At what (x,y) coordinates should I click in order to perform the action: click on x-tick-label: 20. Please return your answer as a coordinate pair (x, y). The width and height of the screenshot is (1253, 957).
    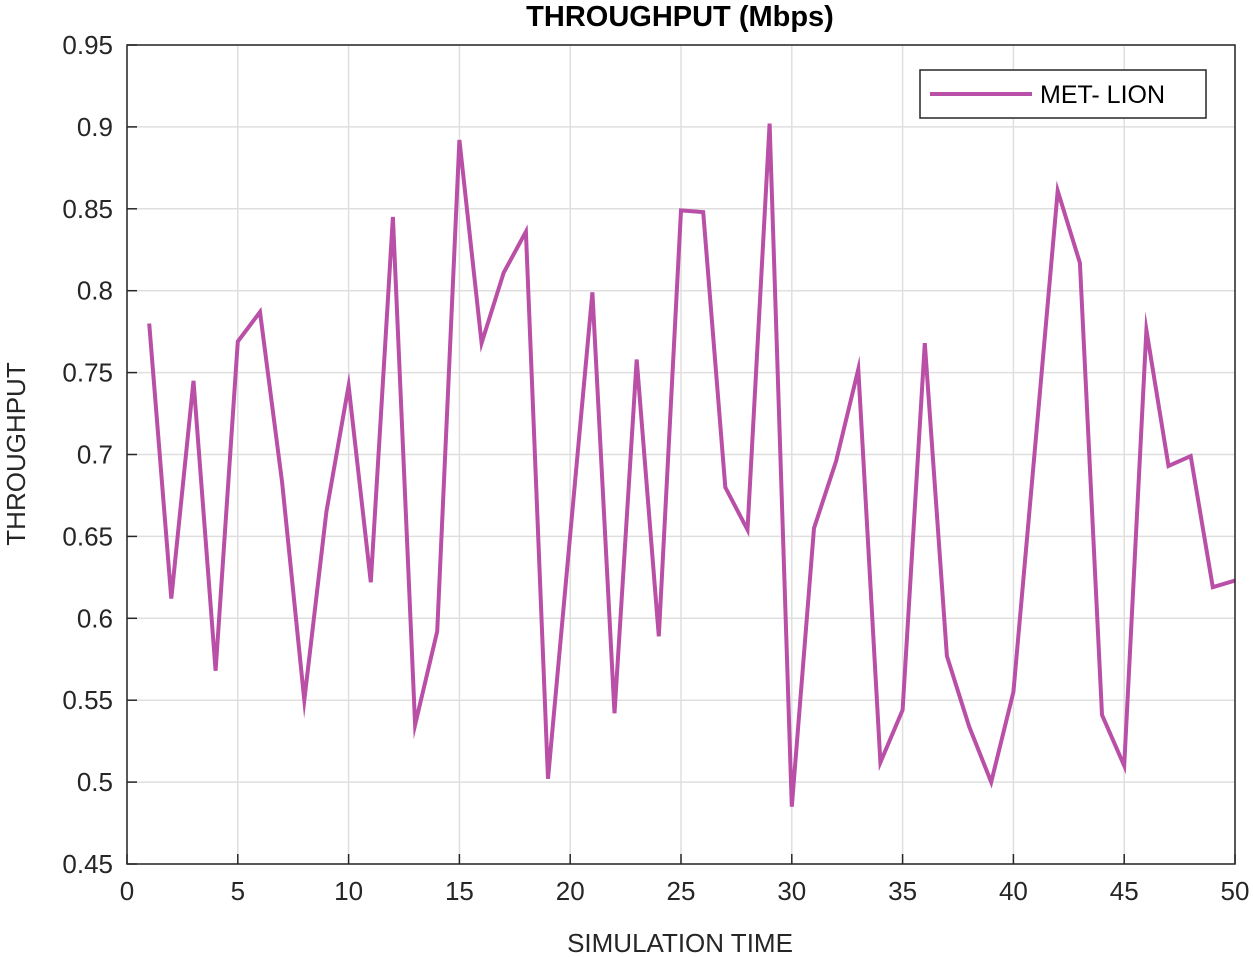
    Looking at the image, I should click on (570, 891).